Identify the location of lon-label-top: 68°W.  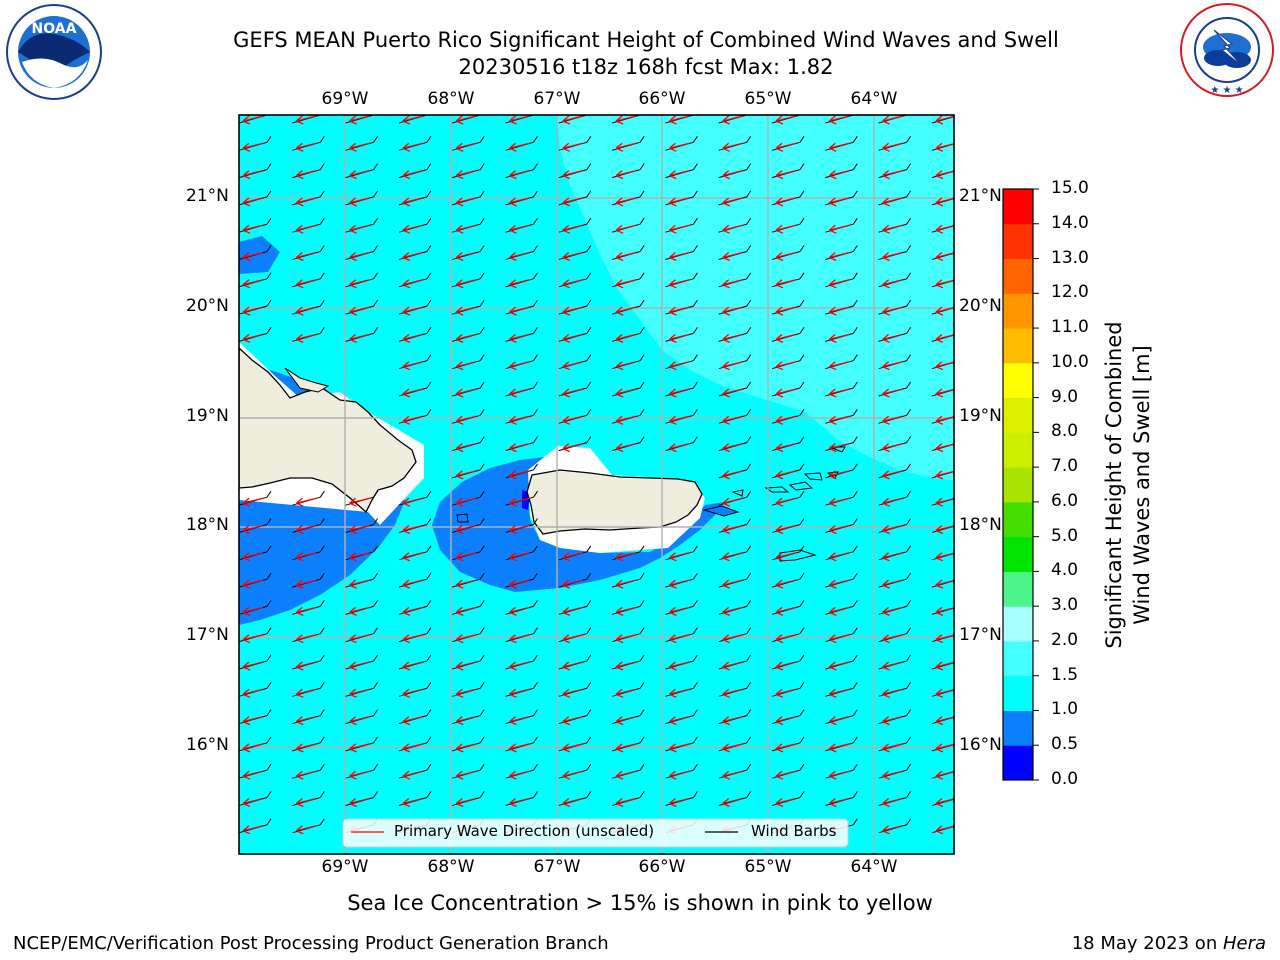
(451, 99).